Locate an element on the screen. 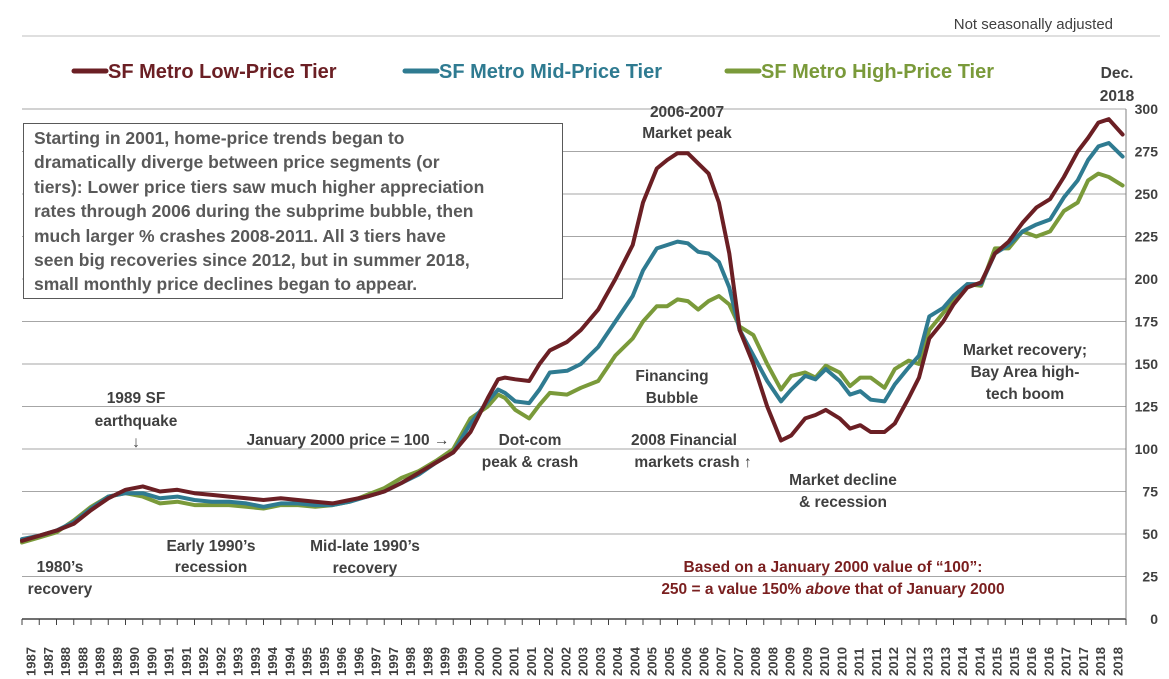  recovery-right-label-3: tech boom is located at coordinates (1025, 394).